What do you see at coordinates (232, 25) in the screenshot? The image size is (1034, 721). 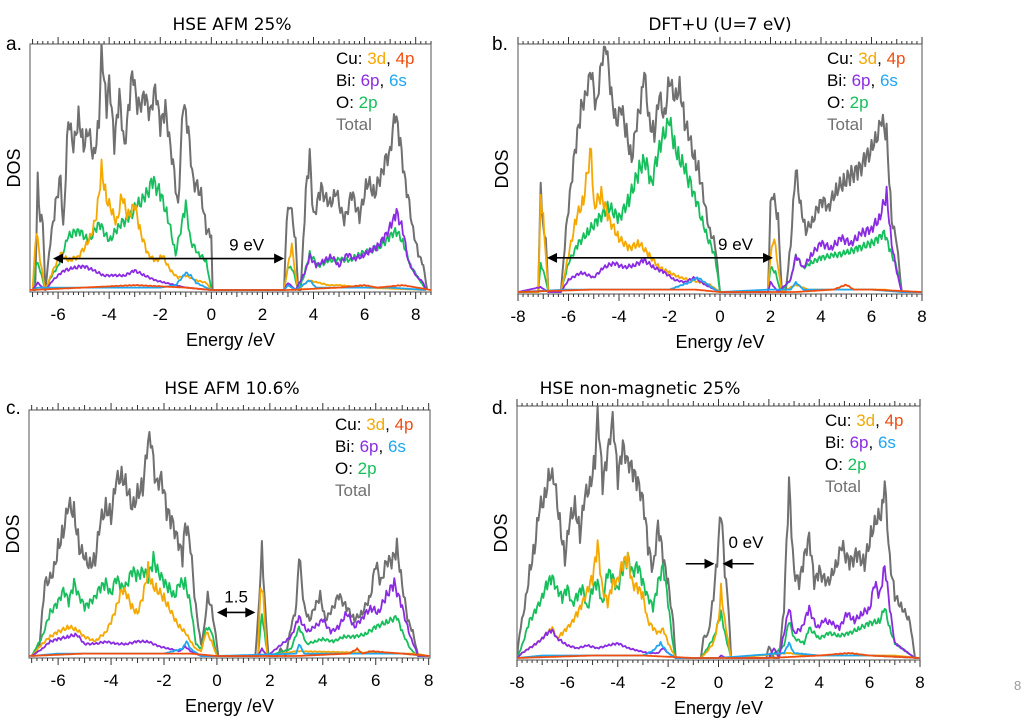 I see `panel-title: HSE AFM 25%` at bounding box center [232, 25].